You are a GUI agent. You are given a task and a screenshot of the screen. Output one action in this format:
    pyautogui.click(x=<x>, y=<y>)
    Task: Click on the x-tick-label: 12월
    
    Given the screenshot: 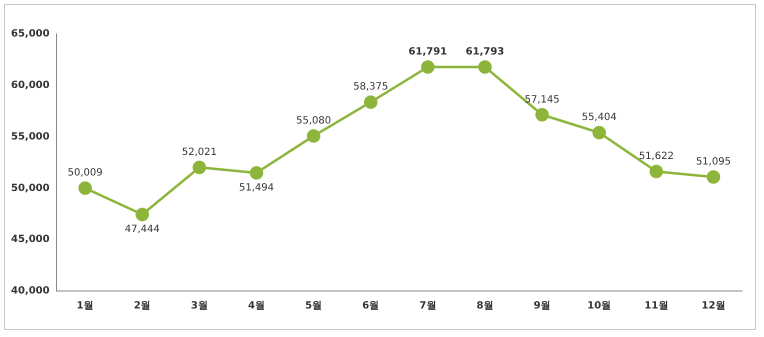 What is the action you would take?
    pyautogui.click(x=713, y=306)
    